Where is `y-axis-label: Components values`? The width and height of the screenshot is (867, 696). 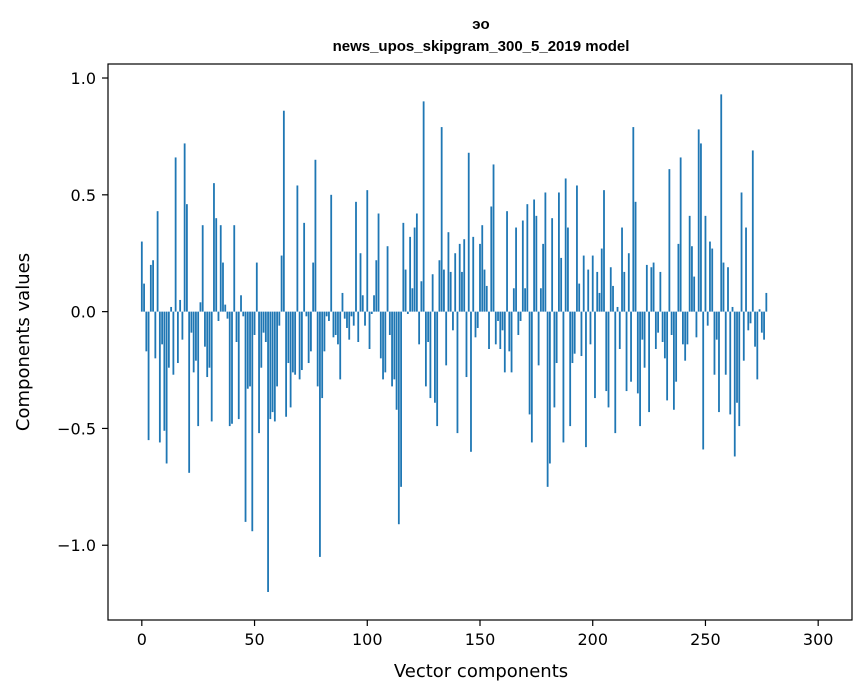
y-axis-label: Components values is located at coordinates (23, 342).